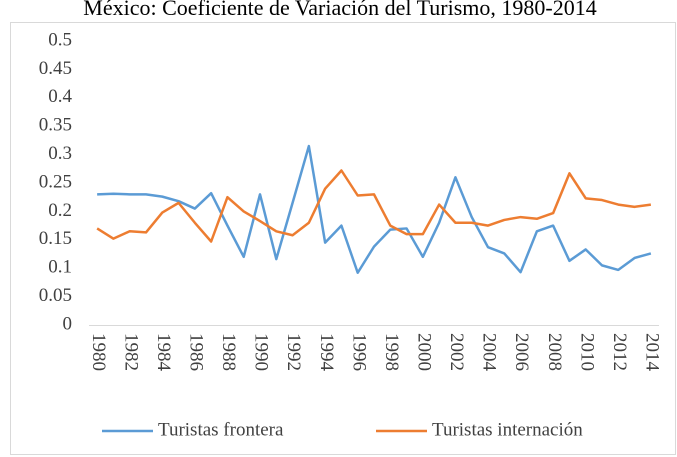  What do you see at coordinates (55, 238) in the screenshot?
I see `y-tick-label: 0.15` at bounding box center [55, 238].